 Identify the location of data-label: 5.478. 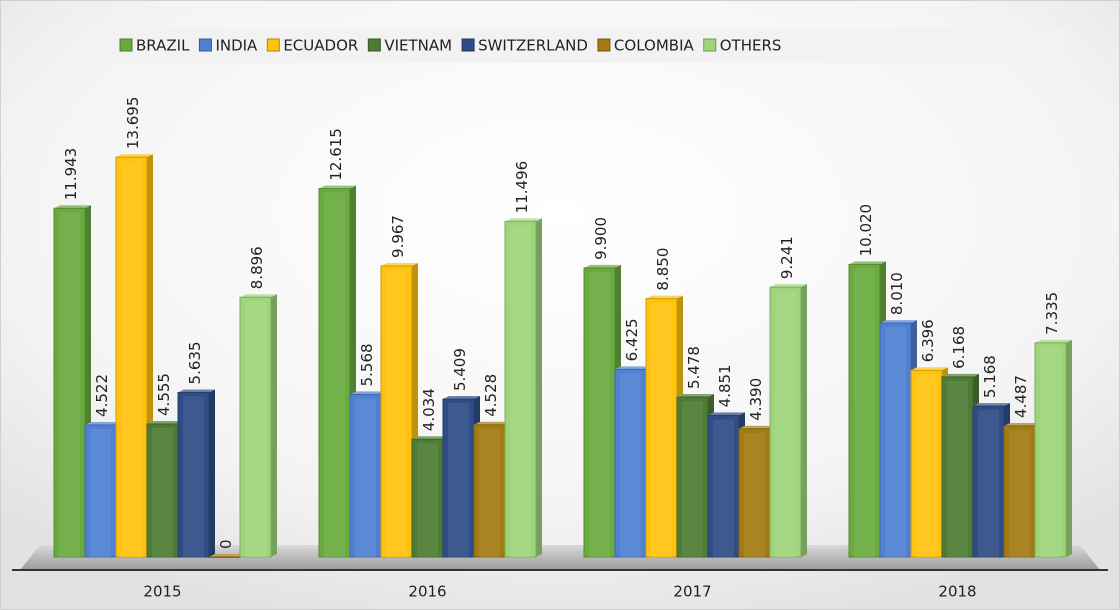
(694, 367).